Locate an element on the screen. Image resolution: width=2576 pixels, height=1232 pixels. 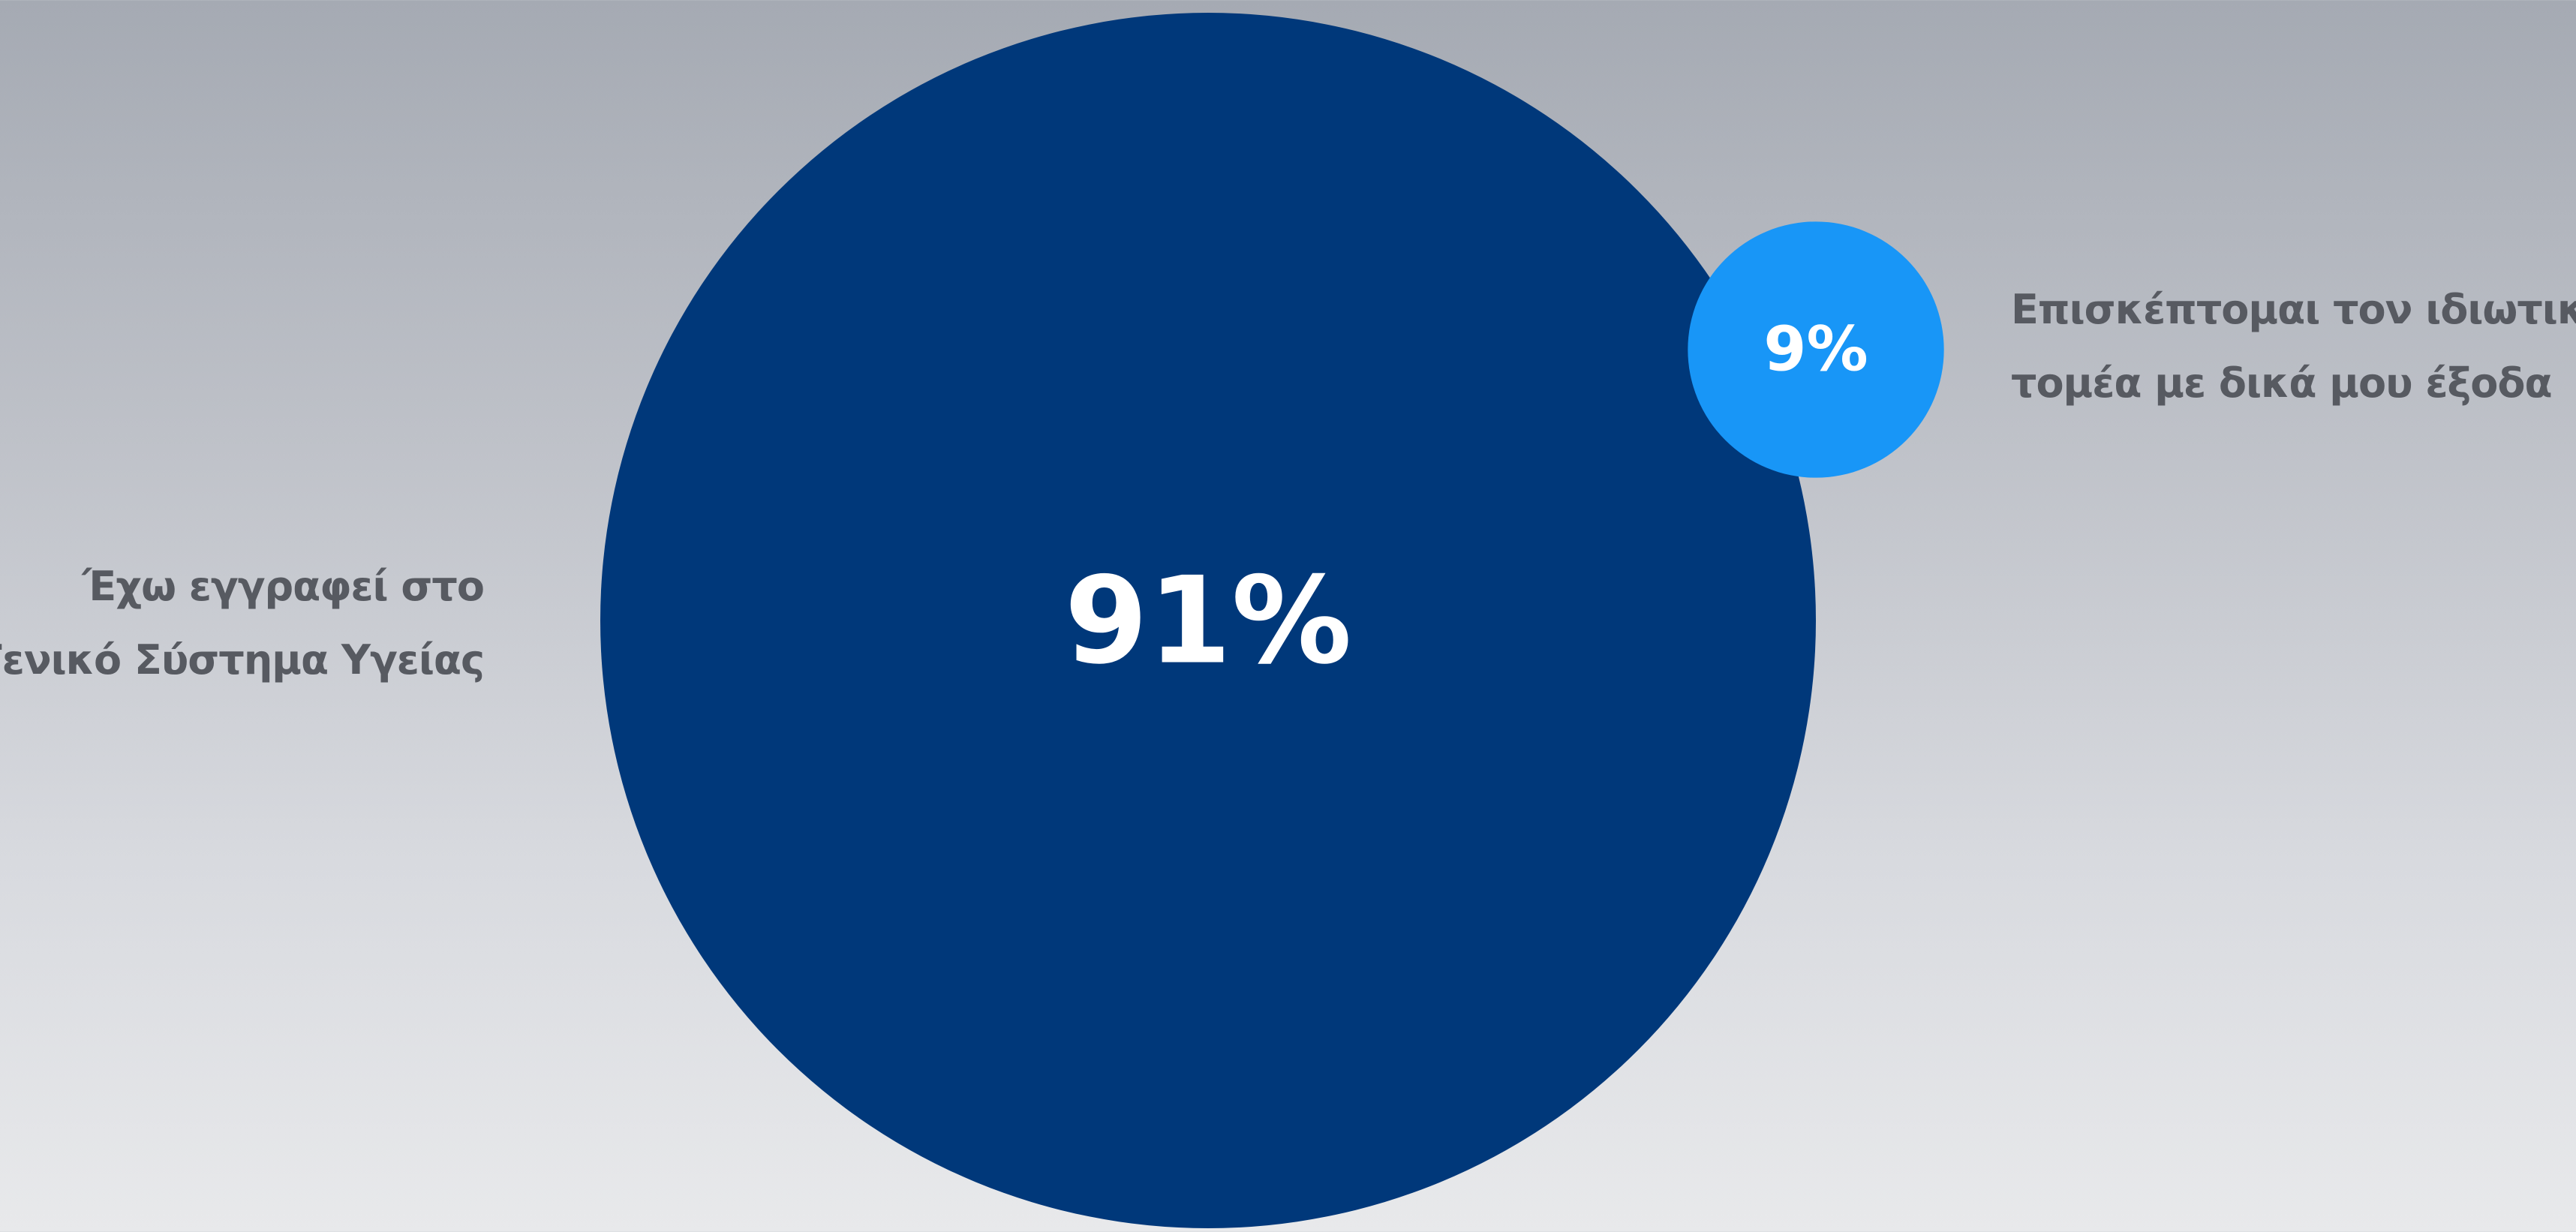
value-label-public-health-system: 91% is located at coordinates (1208, 621).